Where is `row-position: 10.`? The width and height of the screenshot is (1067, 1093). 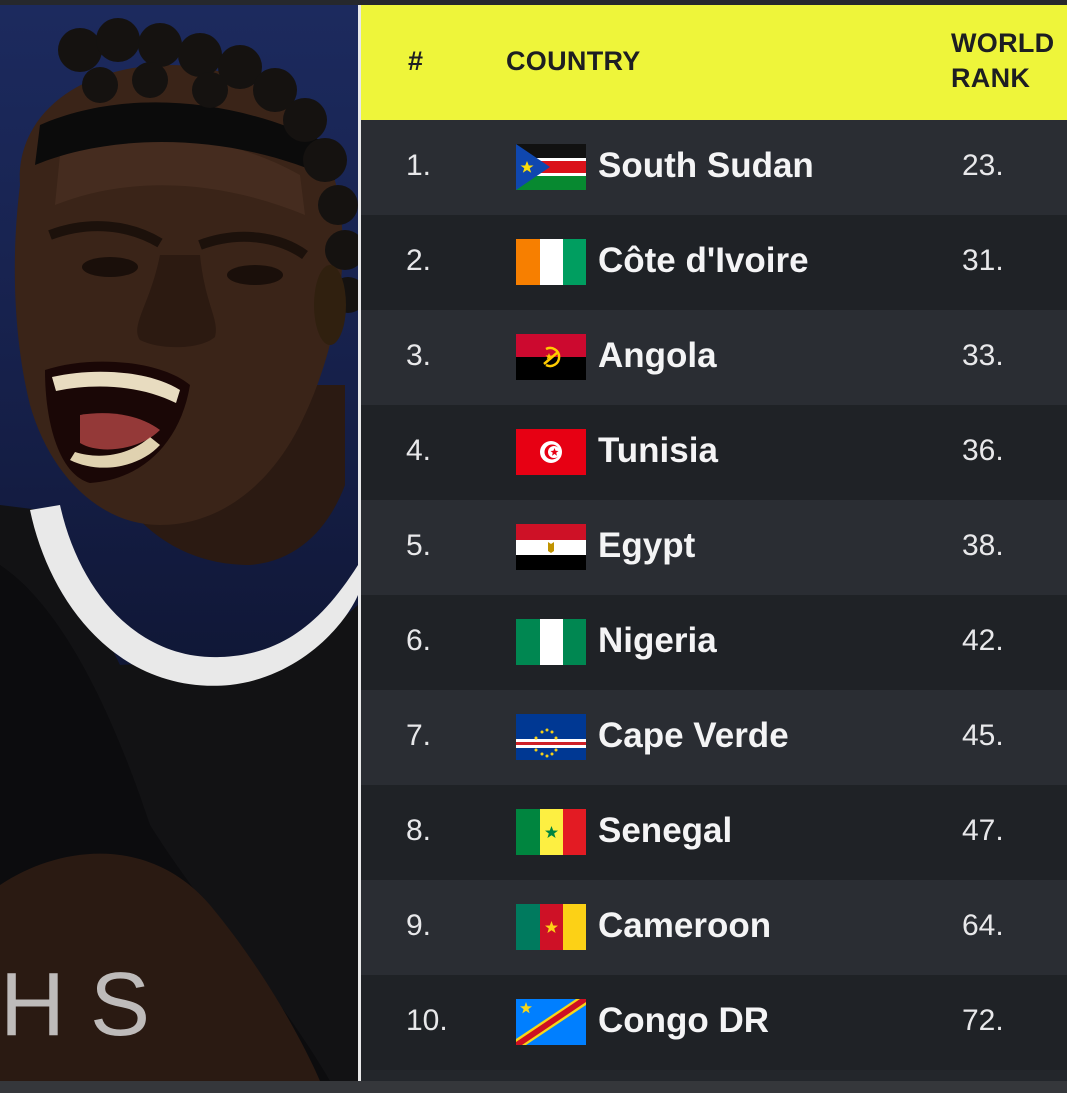 row-position: 10. is located at coordinates (427, 1020).